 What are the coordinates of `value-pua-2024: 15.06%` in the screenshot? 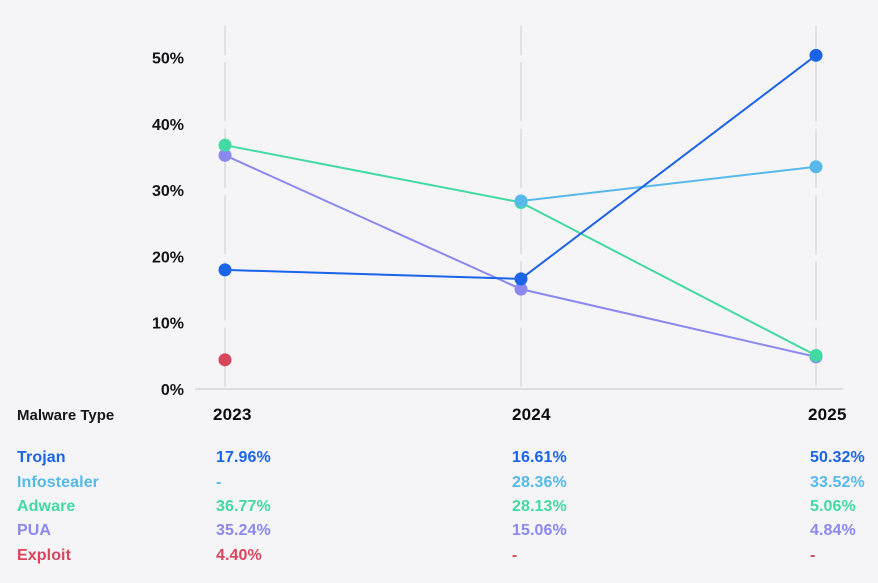 It's located at (539, 530).